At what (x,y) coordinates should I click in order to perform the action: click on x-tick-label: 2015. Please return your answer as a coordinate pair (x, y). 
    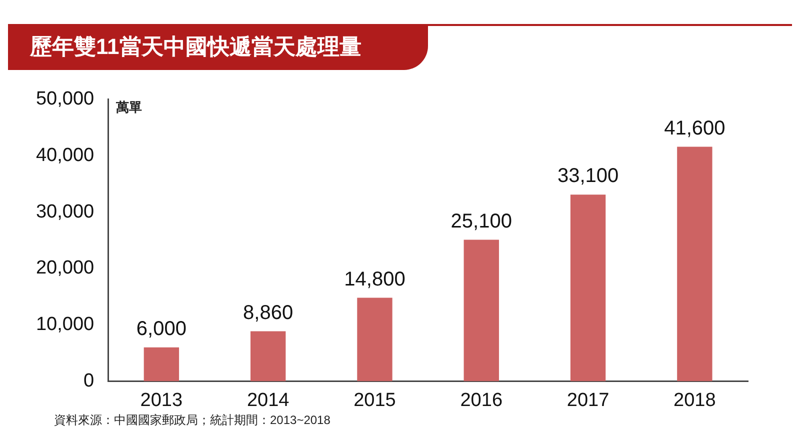
    Looking at the image, I should click on (375, 400).